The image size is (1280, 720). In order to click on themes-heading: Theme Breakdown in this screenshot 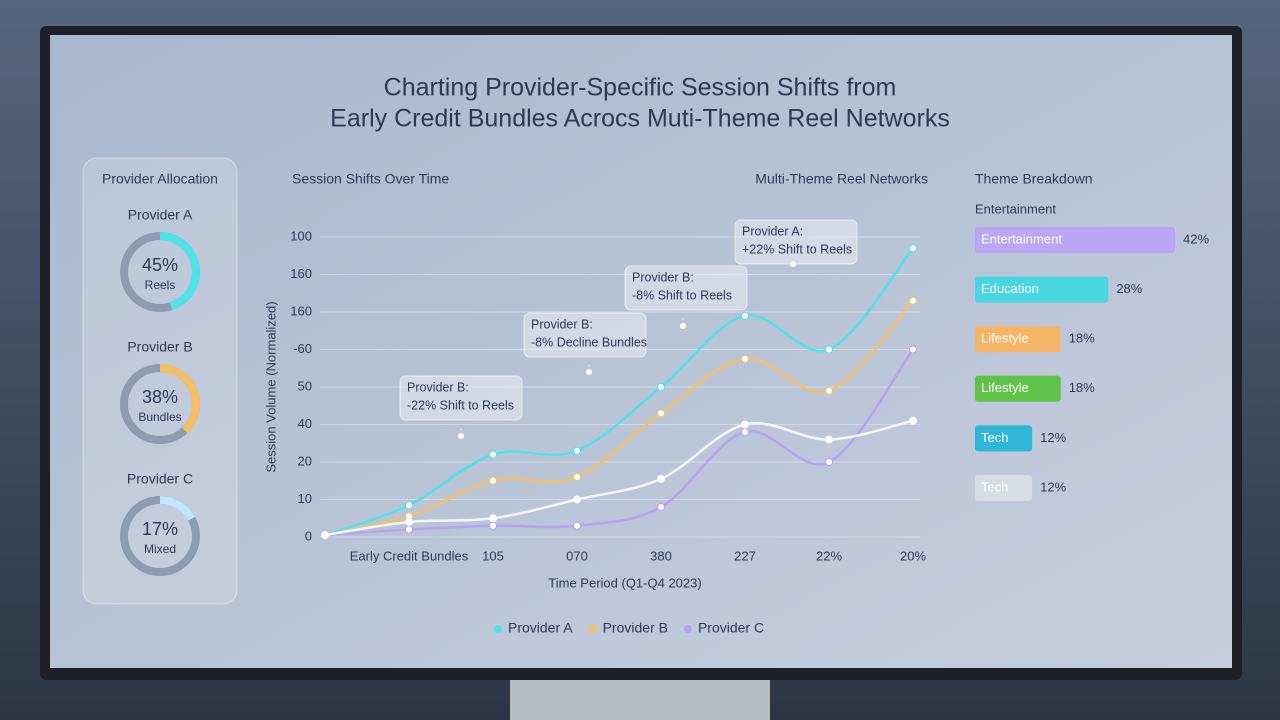, I will do `click(1034, 179)`.